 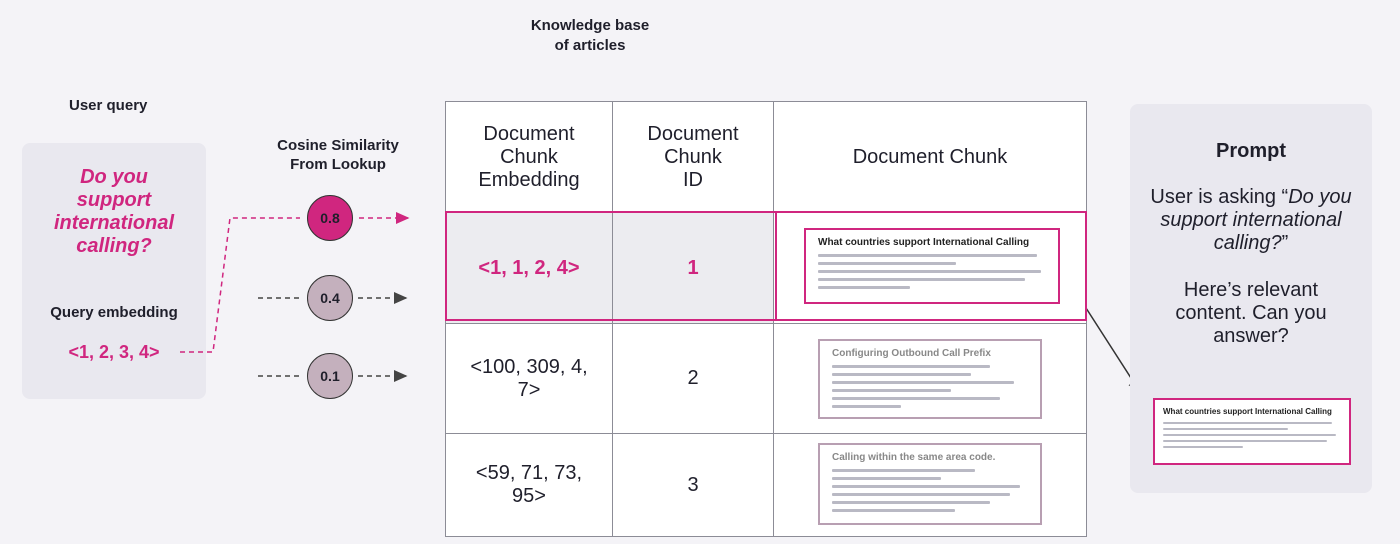 I want to click on header-chunk-id: Document Chunk ID, so click(x=693, y=157).